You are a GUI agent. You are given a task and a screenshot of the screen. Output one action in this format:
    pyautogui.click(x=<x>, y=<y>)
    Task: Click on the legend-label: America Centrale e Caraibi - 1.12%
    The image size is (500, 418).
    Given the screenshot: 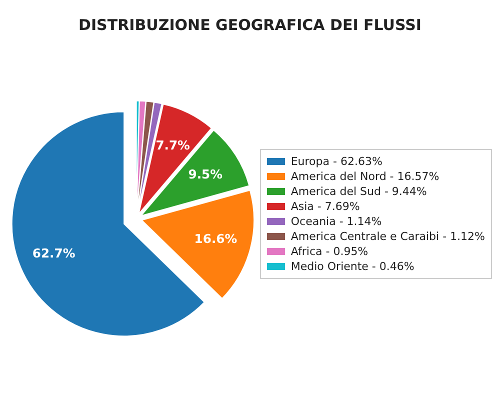 What is the action you would take?
    pyautogui.click(x=387, y=236)
    